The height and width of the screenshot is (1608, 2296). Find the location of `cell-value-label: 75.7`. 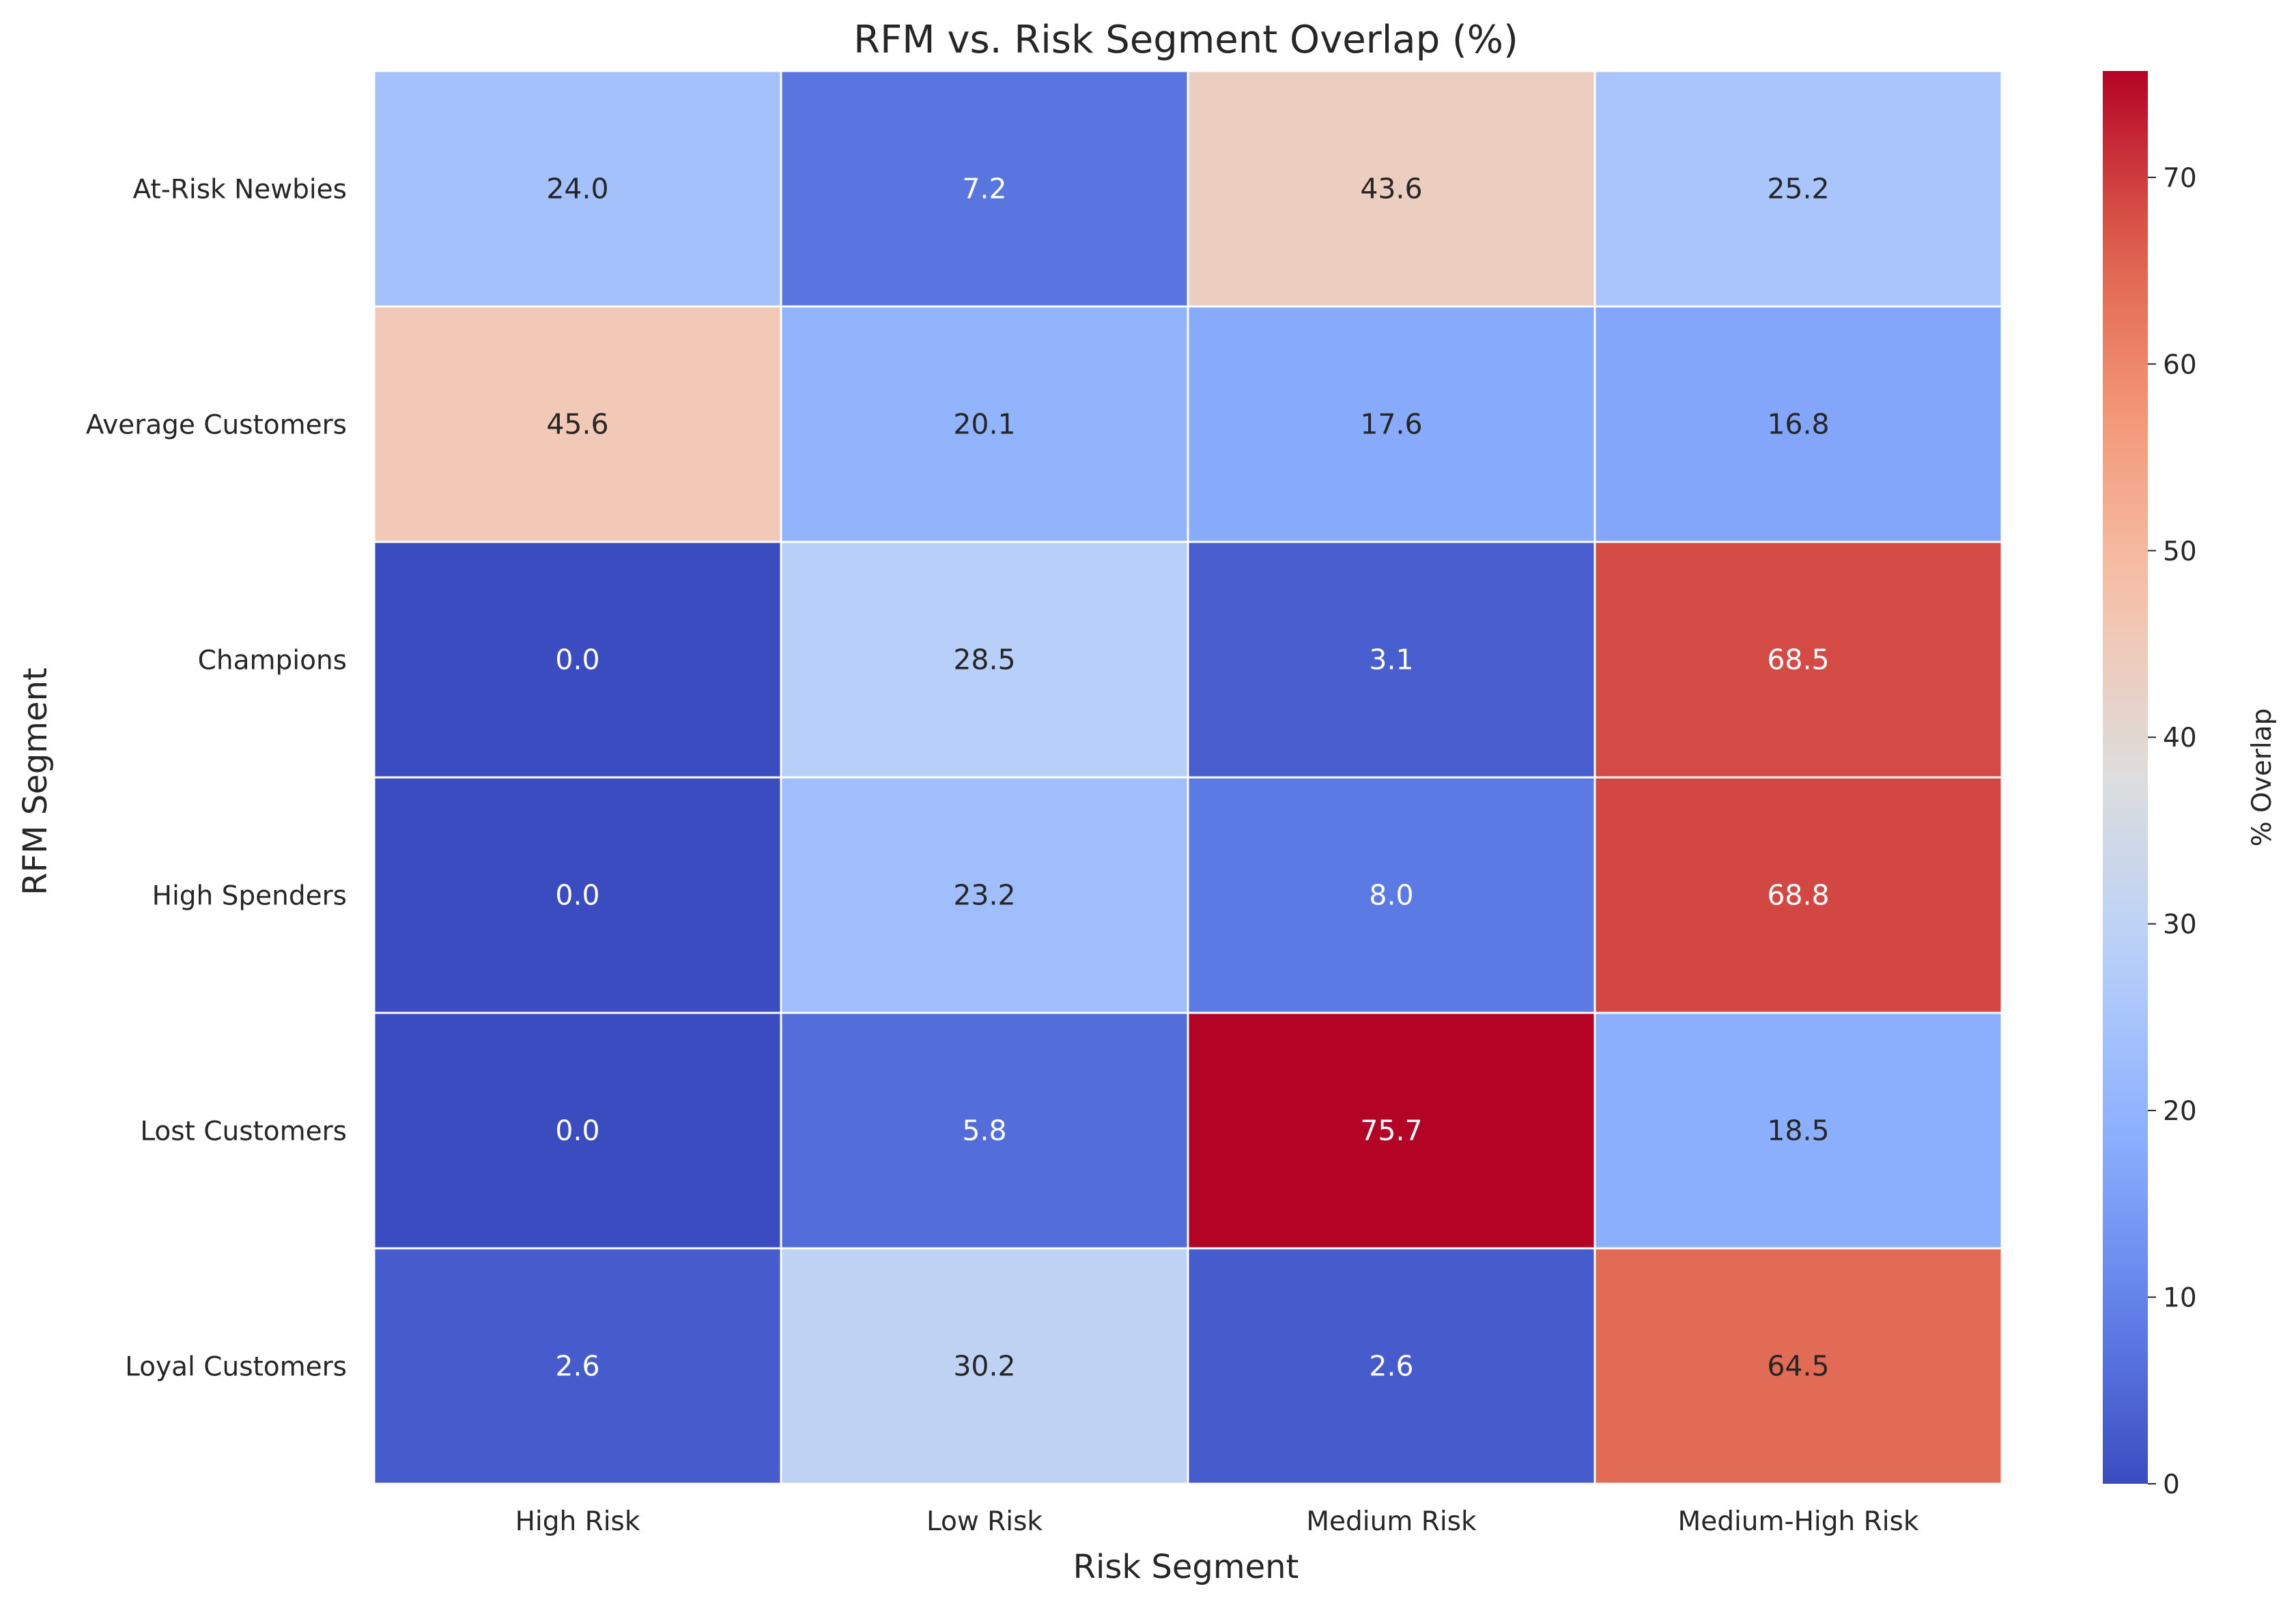

cell-value-label: 75.7 is located at coordinates (1391, 1131).